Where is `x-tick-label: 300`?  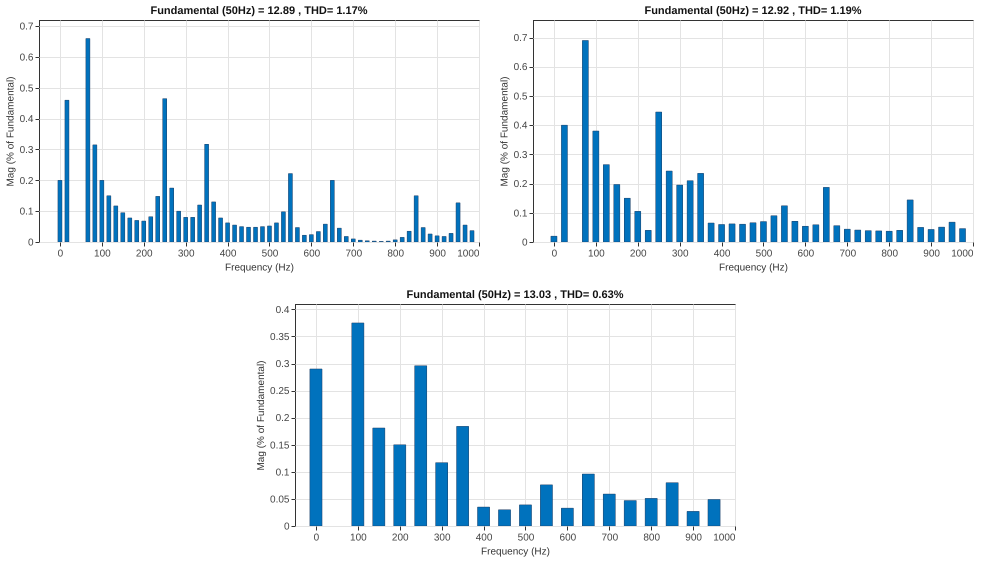 x-tick-label: 300 is located at coordinates (442, 538).